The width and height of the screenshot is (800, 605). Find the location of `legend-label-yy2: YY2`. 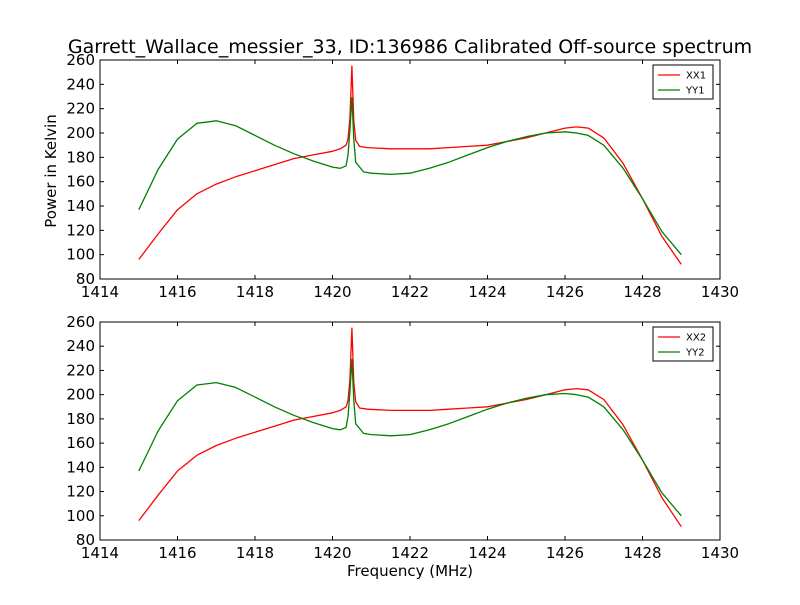

legend-label-yy2: YY2 is located at coordinates (695, 353).